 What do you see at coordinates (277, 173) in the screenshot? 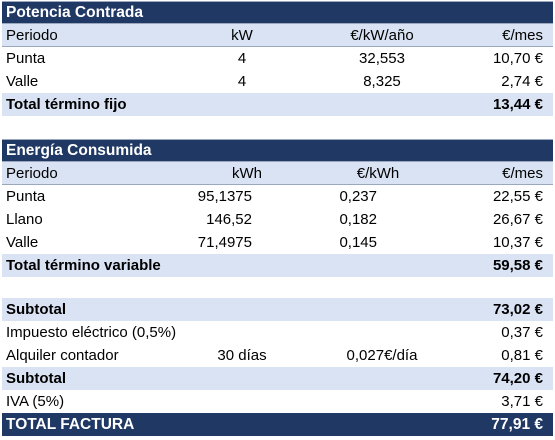
I see `energia-column-headers: Periodo kWh €/kWh €/mes` at bounding box center [277, 173].